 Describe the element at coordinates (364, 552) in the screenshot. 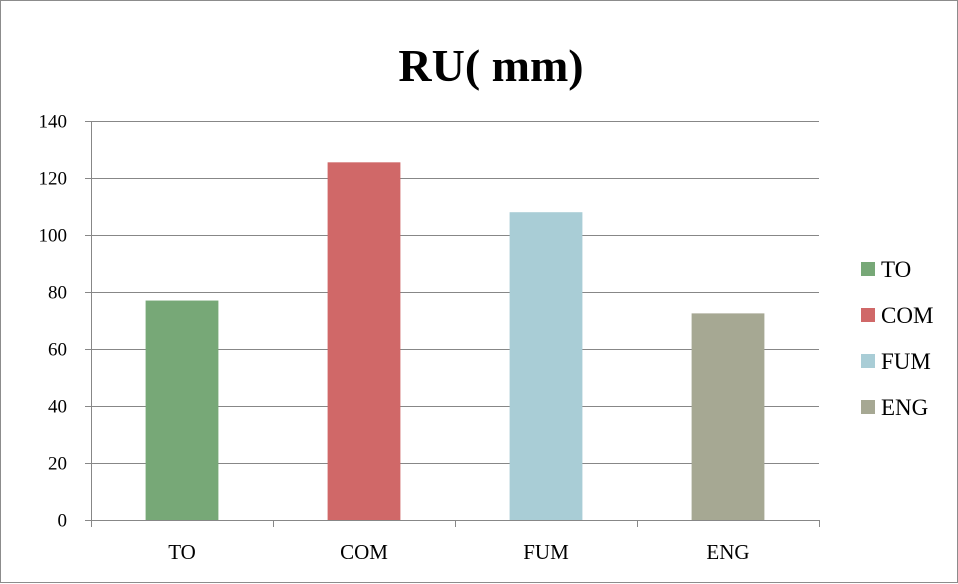

I see `x-tick-label-com: COM` at that location.